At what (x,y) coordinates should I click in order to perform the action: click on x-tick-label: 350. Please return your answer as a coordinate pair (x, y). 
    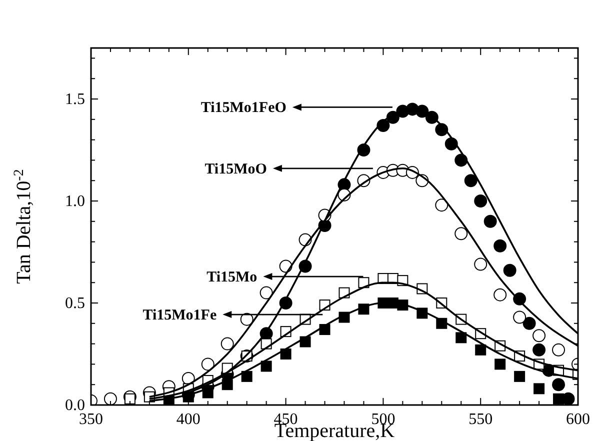
    Looking at the image, I should click on (91, 419).